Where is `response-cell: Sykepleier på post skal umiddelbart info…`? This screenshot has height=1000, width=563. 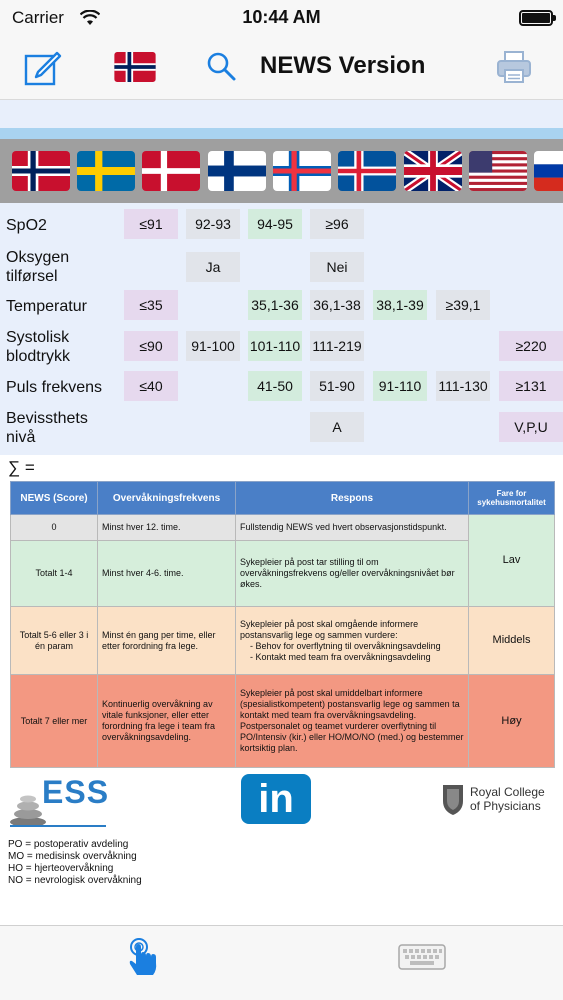
response-cell: Sykepleier på post skal umiddelbart info… is located at coordinates (352, 721).